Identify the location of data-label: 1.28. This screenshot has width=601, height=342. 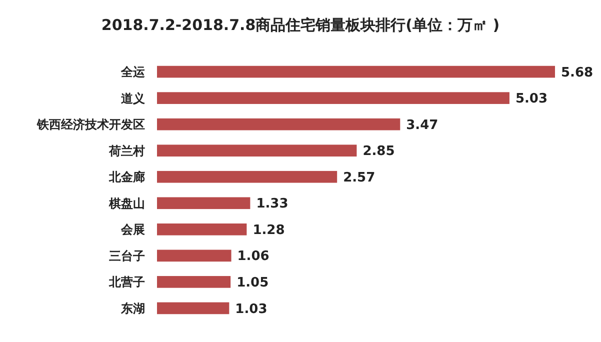
(268, 230).